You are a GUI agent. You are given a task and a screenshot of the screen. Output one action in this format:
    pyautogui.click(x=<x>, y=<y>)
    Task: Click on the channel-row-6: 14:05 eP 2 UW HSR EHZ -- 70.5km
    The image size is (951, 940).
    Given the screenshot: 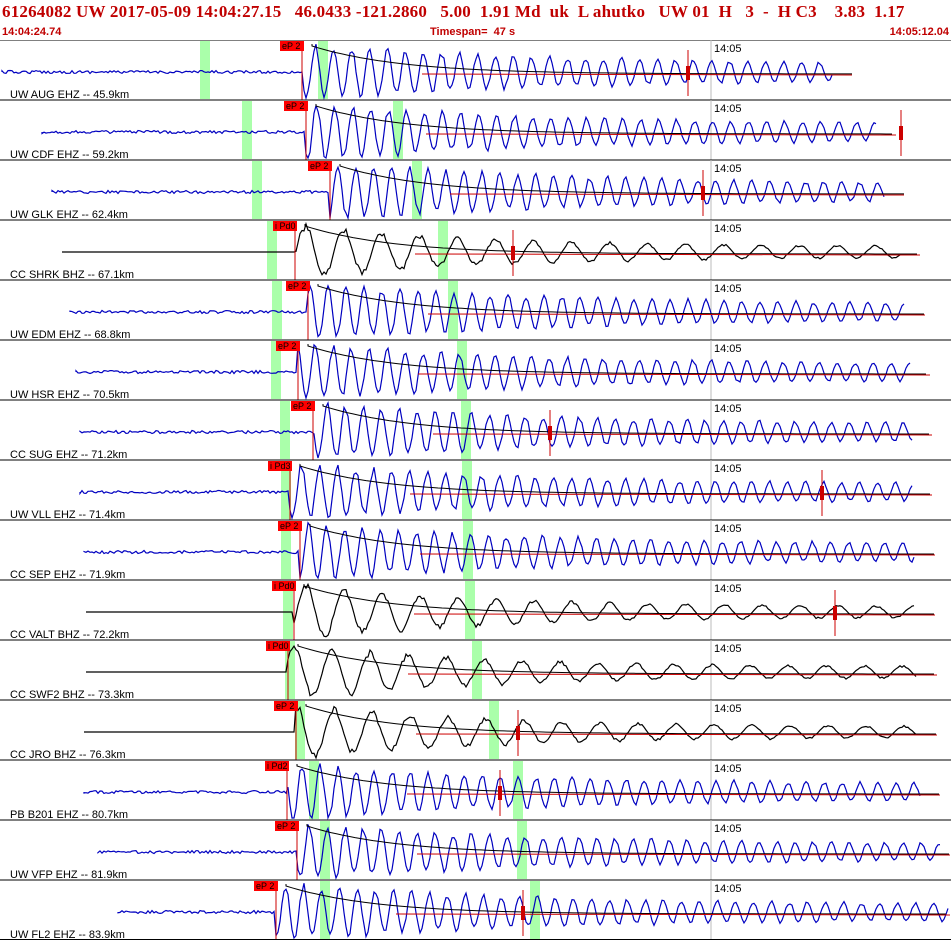 What is the action you would take?
    pyautogui.click(x=475, y=370)
    